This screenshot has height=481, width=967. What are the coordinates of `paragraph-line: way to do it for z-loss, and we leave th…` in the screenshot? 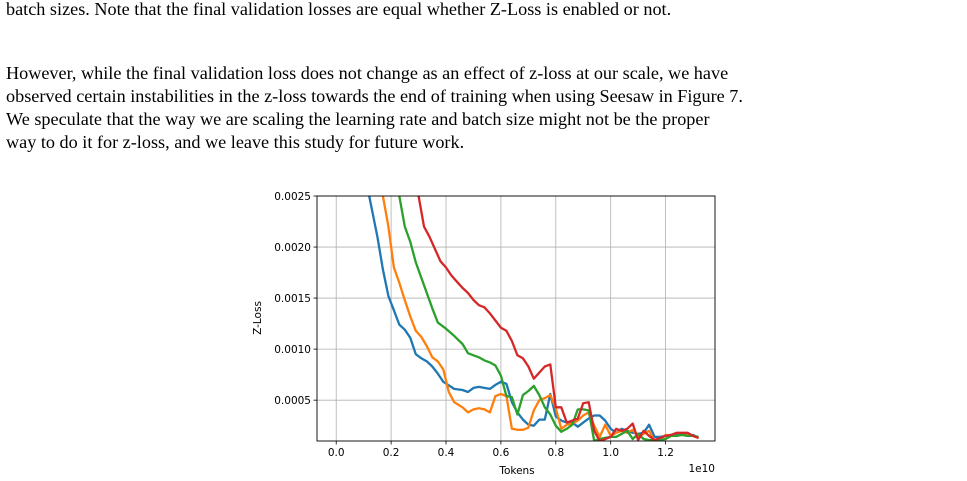 It's located at (235, 142).